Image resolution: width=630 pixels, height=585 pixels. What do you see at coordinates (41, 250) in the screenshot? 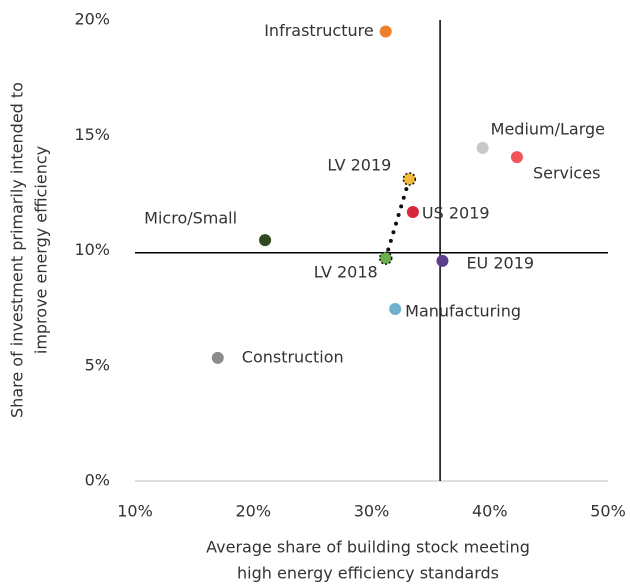
I see `y-axis-title: improve energy efficiency` at bounding box center [41, 250].